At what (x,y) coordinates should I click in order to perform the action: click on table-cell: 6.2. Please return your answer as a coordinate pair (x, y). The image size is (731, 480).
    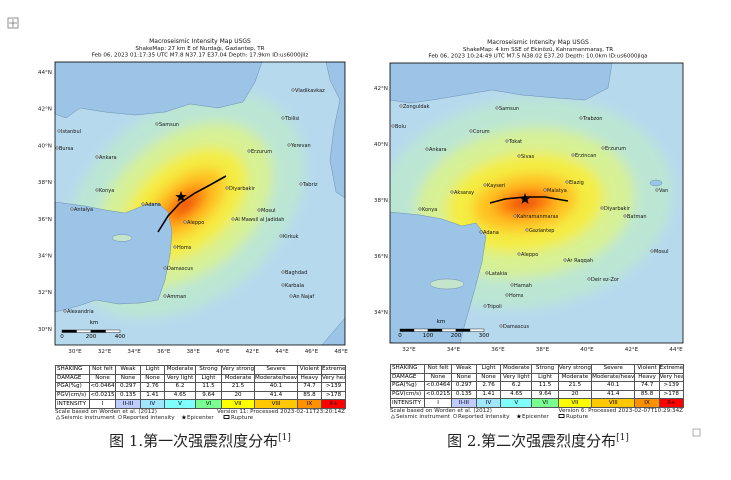
    Looking at the image, I should click on (180, 387).